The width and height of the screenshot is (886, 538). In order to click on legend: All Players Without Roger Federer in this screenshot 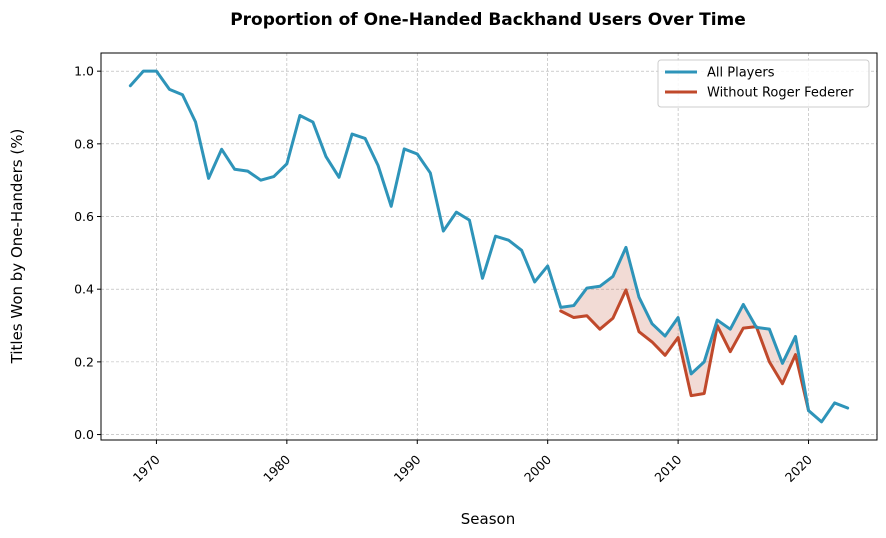, I will do `click(763, 83)`.